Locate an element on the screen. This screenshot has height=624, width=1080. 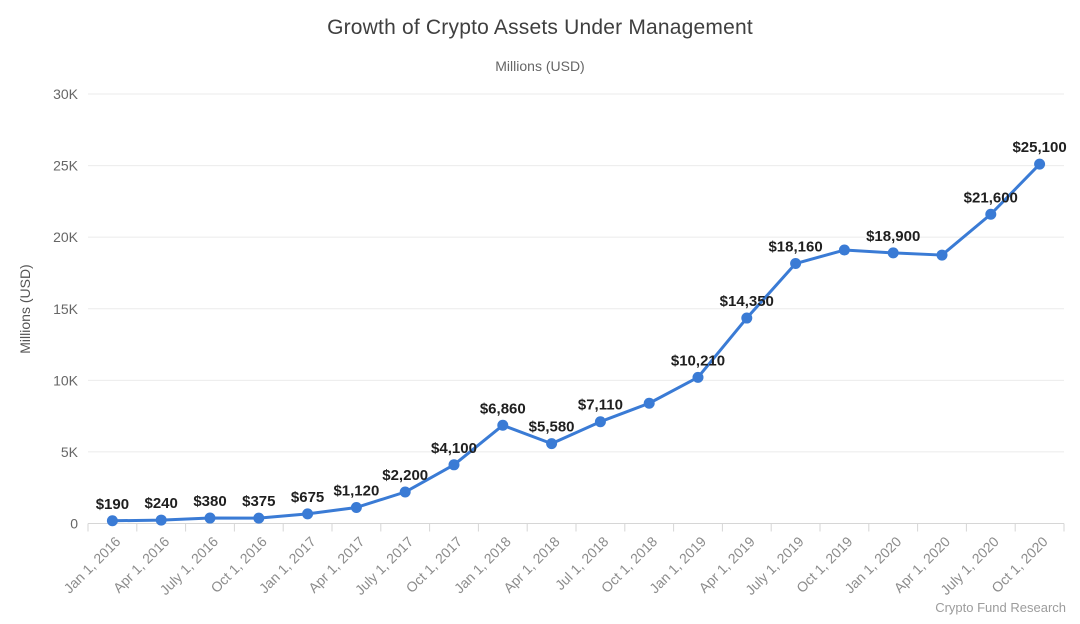
data-point-label: $21,600 is located at coordinates (991, 197).